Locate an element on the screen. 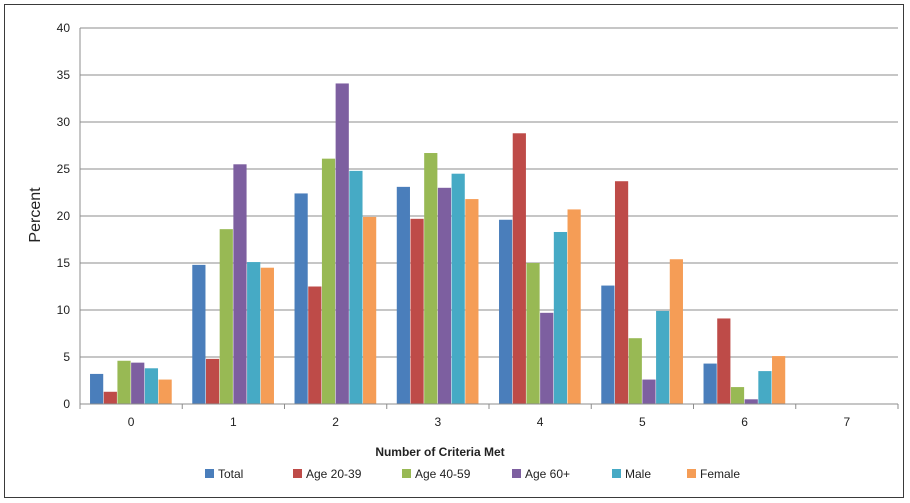 The width and height of the screenshot is (910, 503). y-tick-label: 30 is located at coordinates (64, 122).